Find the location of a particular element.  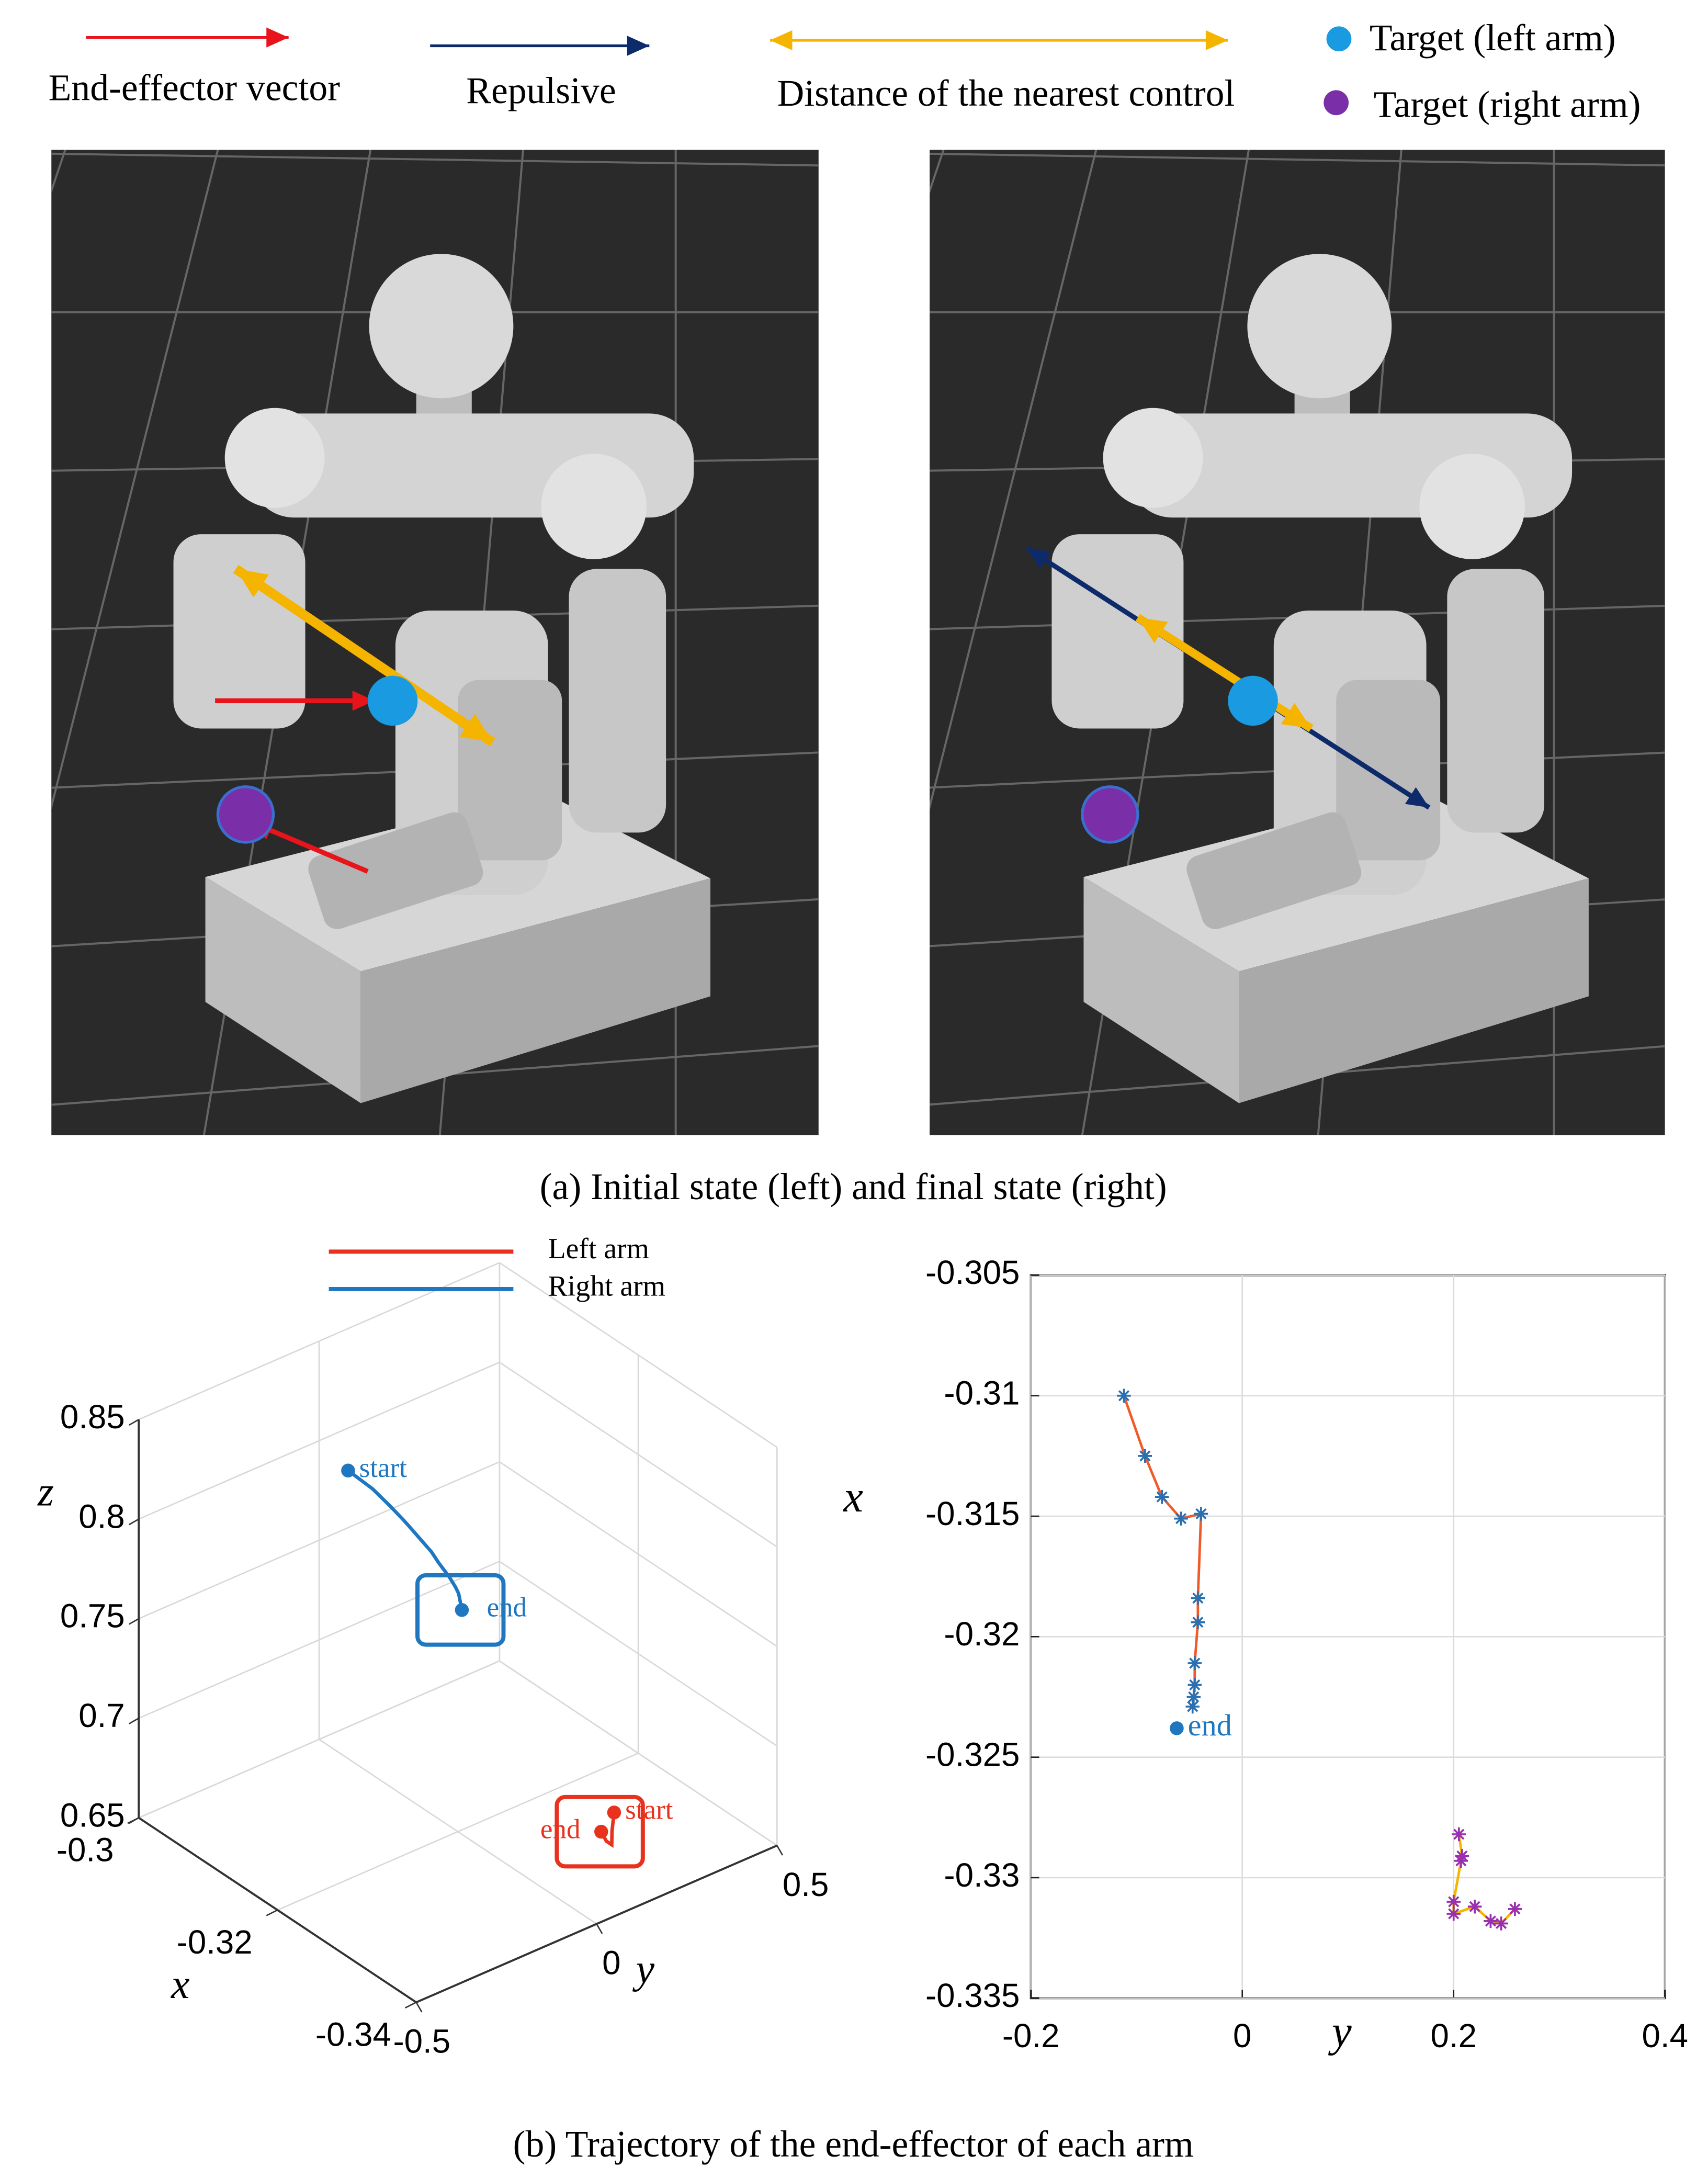

y-axis-label: x is located at coordinates (852, 1497).